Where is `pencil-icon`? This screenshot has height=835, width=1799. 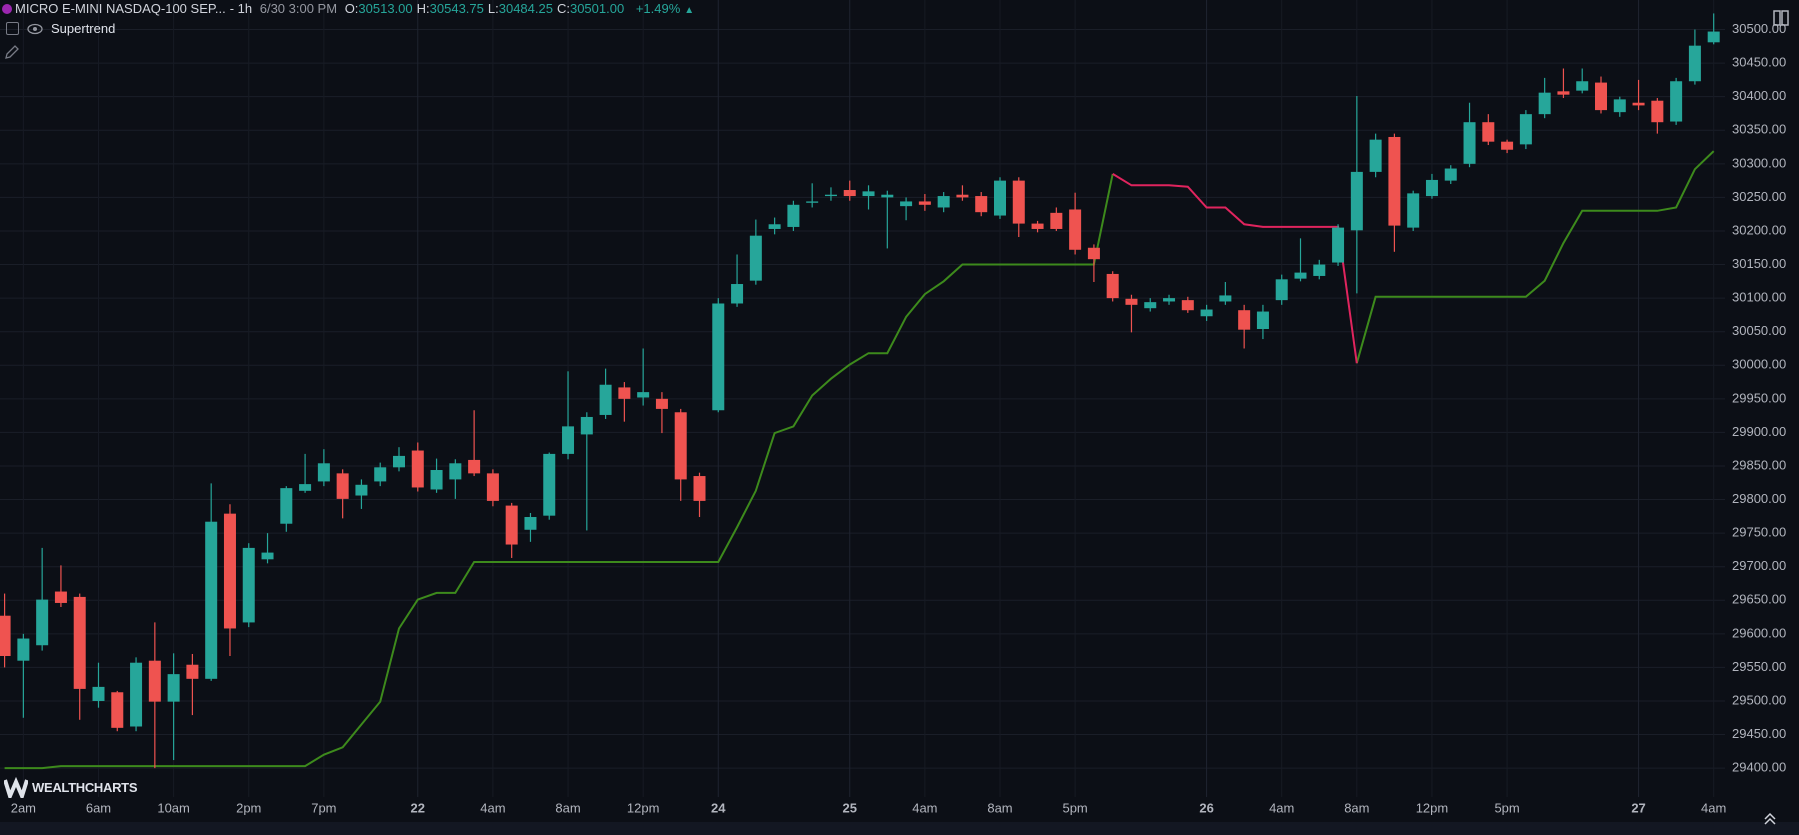 pencil-icon is located at coordinates (12, 52).